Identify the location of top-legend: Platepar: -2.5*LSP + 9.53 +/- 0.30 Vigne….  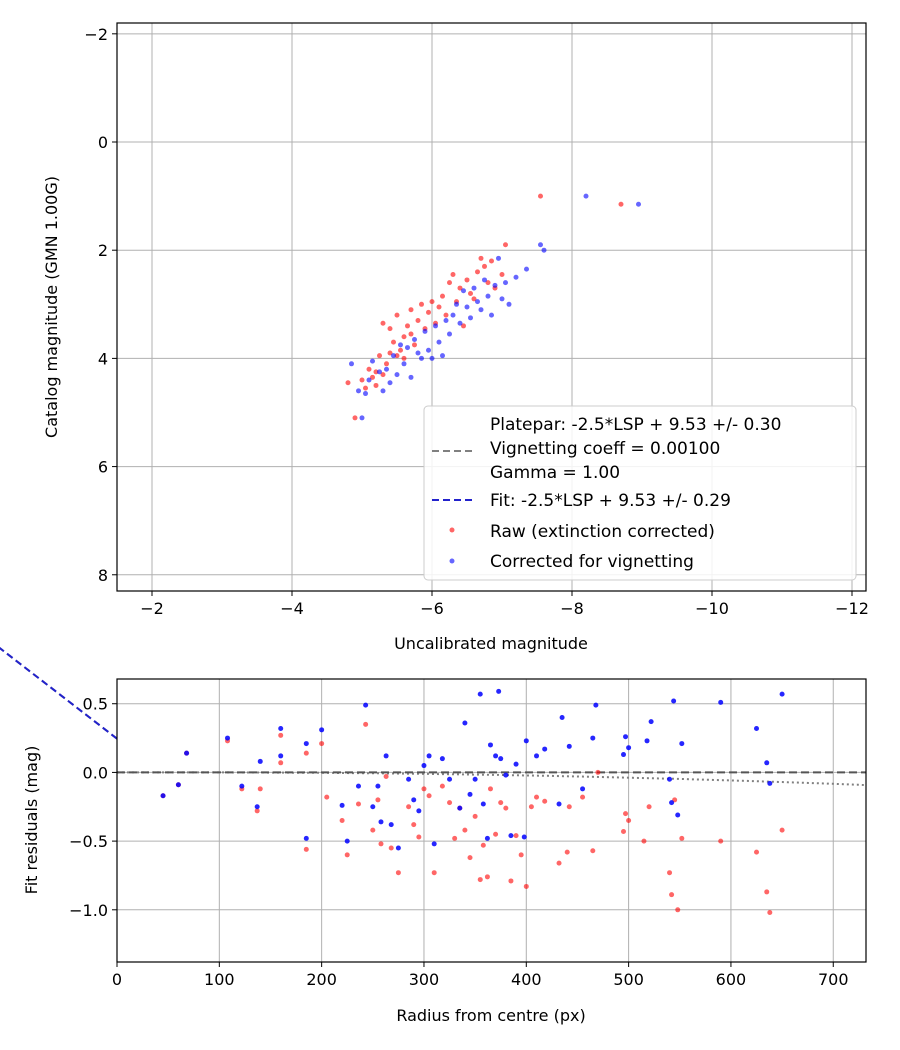
(640, 493).